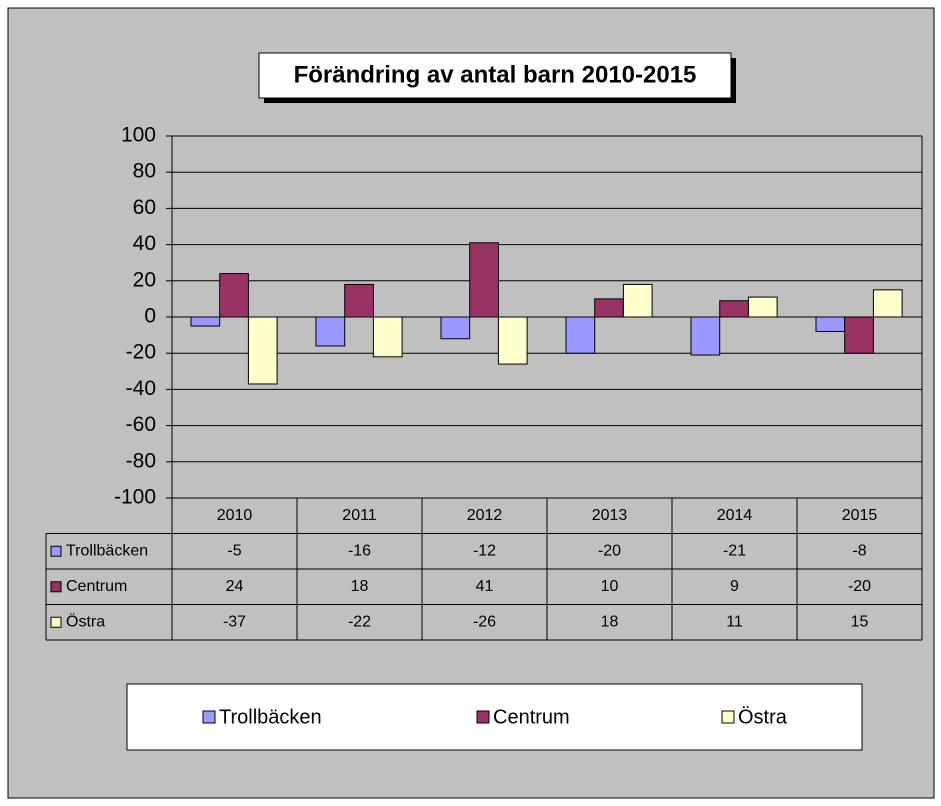 The width and height of the screenshot is (941, 806). I want to click on y-tick-label: -20, so click(141, 352).